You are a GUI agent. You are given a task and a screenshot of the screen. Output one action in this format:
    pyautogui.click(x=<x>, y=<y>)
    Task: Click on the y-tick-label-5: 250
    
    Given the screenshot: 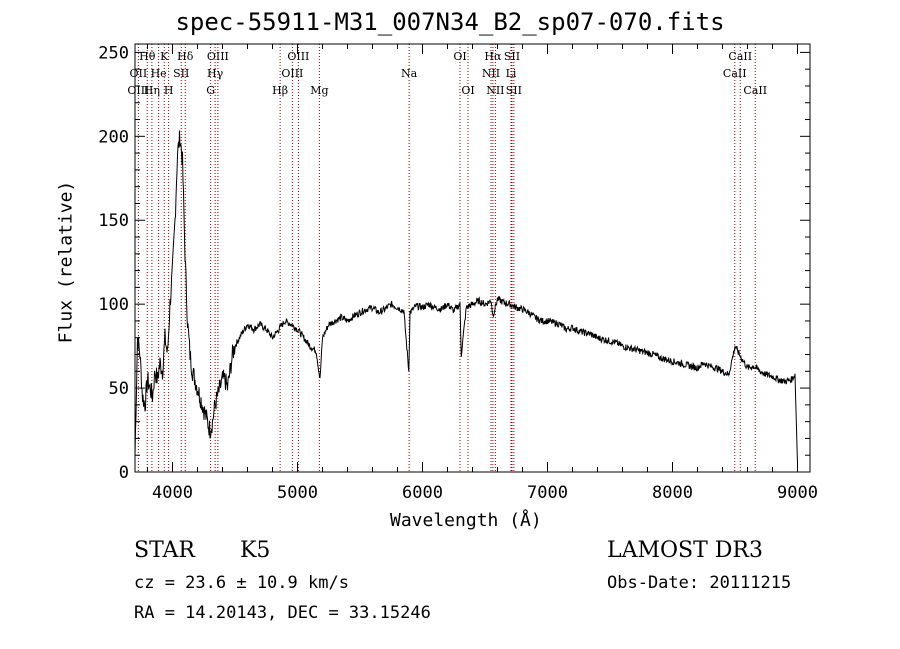 What is the action you would take?
    pyautogui.click(x=113, y=53)
    